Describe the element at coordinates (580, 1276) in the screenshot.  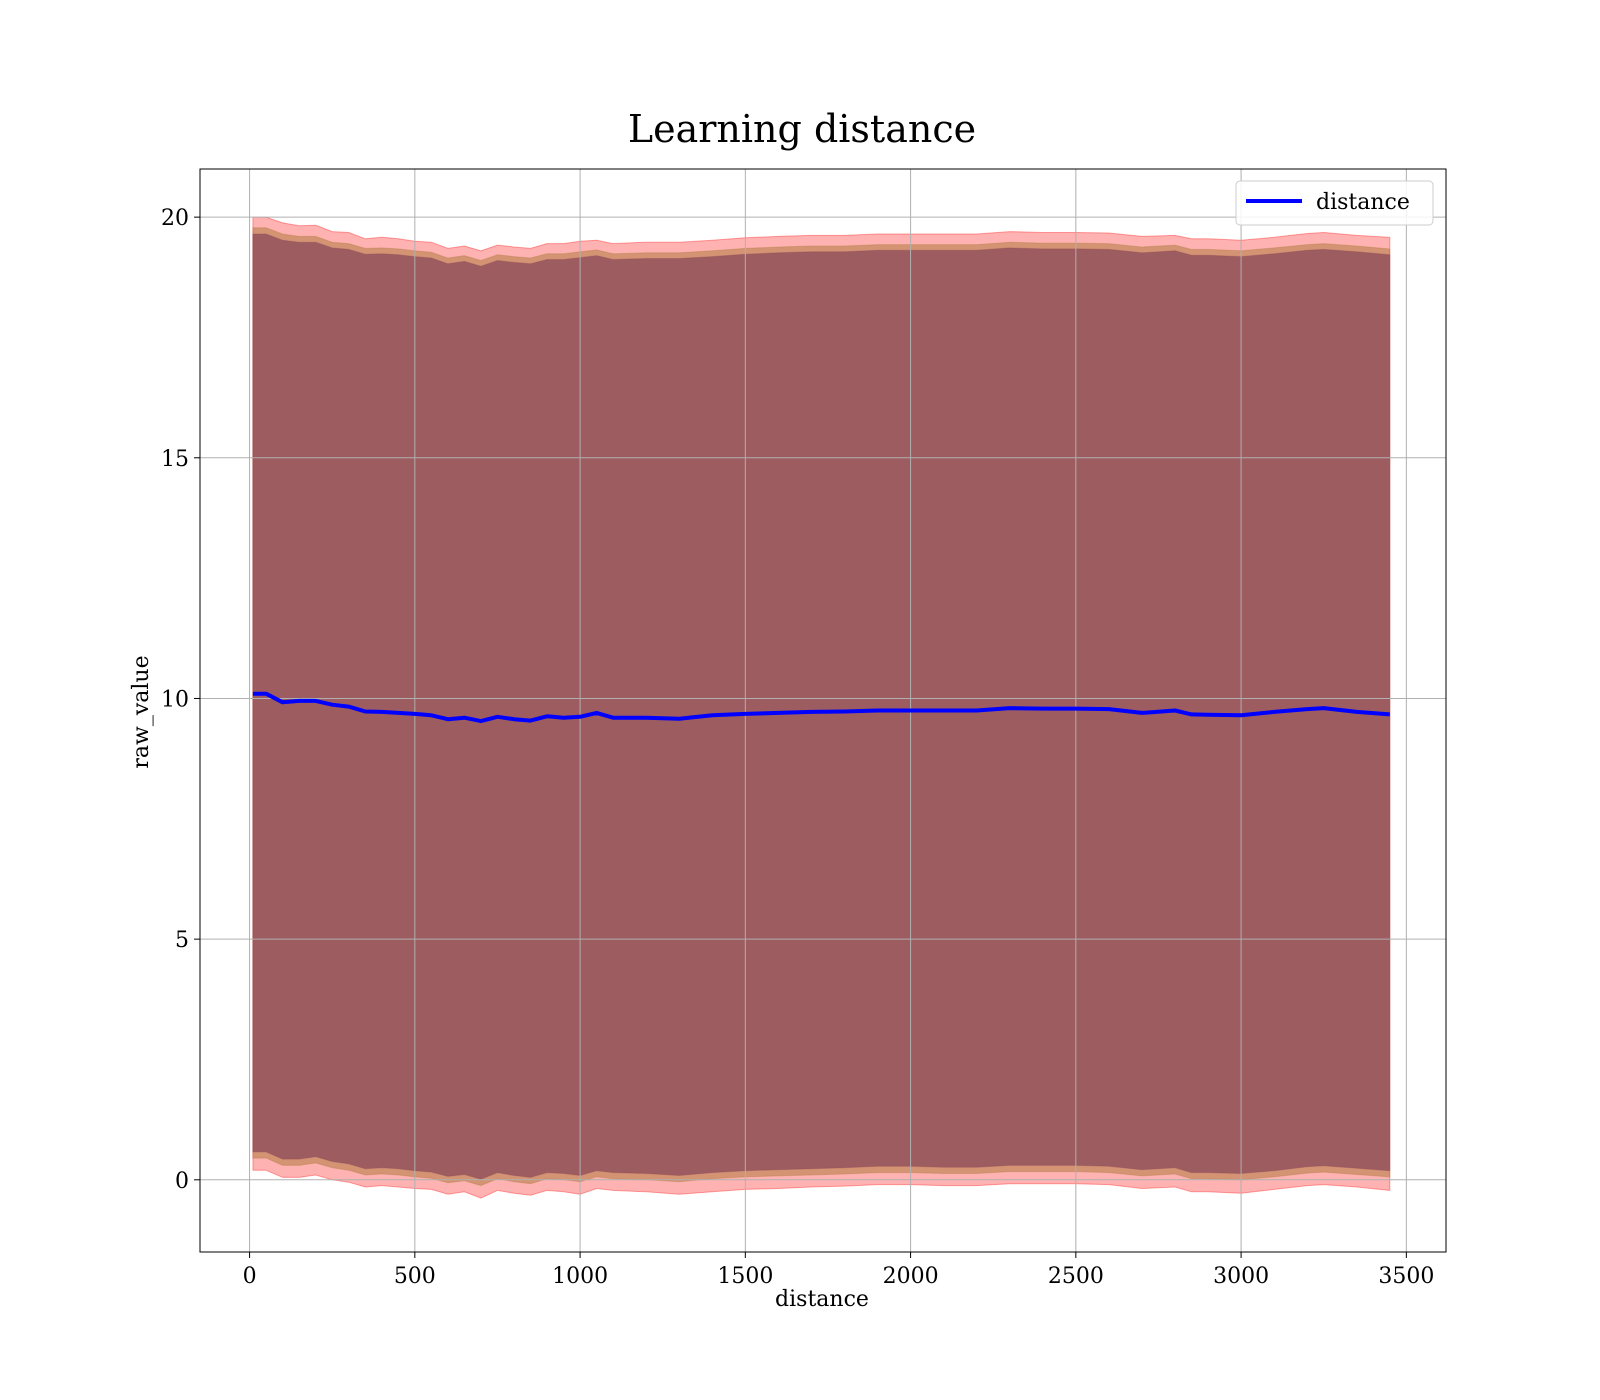
I see `x-tick-label: 1000` at that location.